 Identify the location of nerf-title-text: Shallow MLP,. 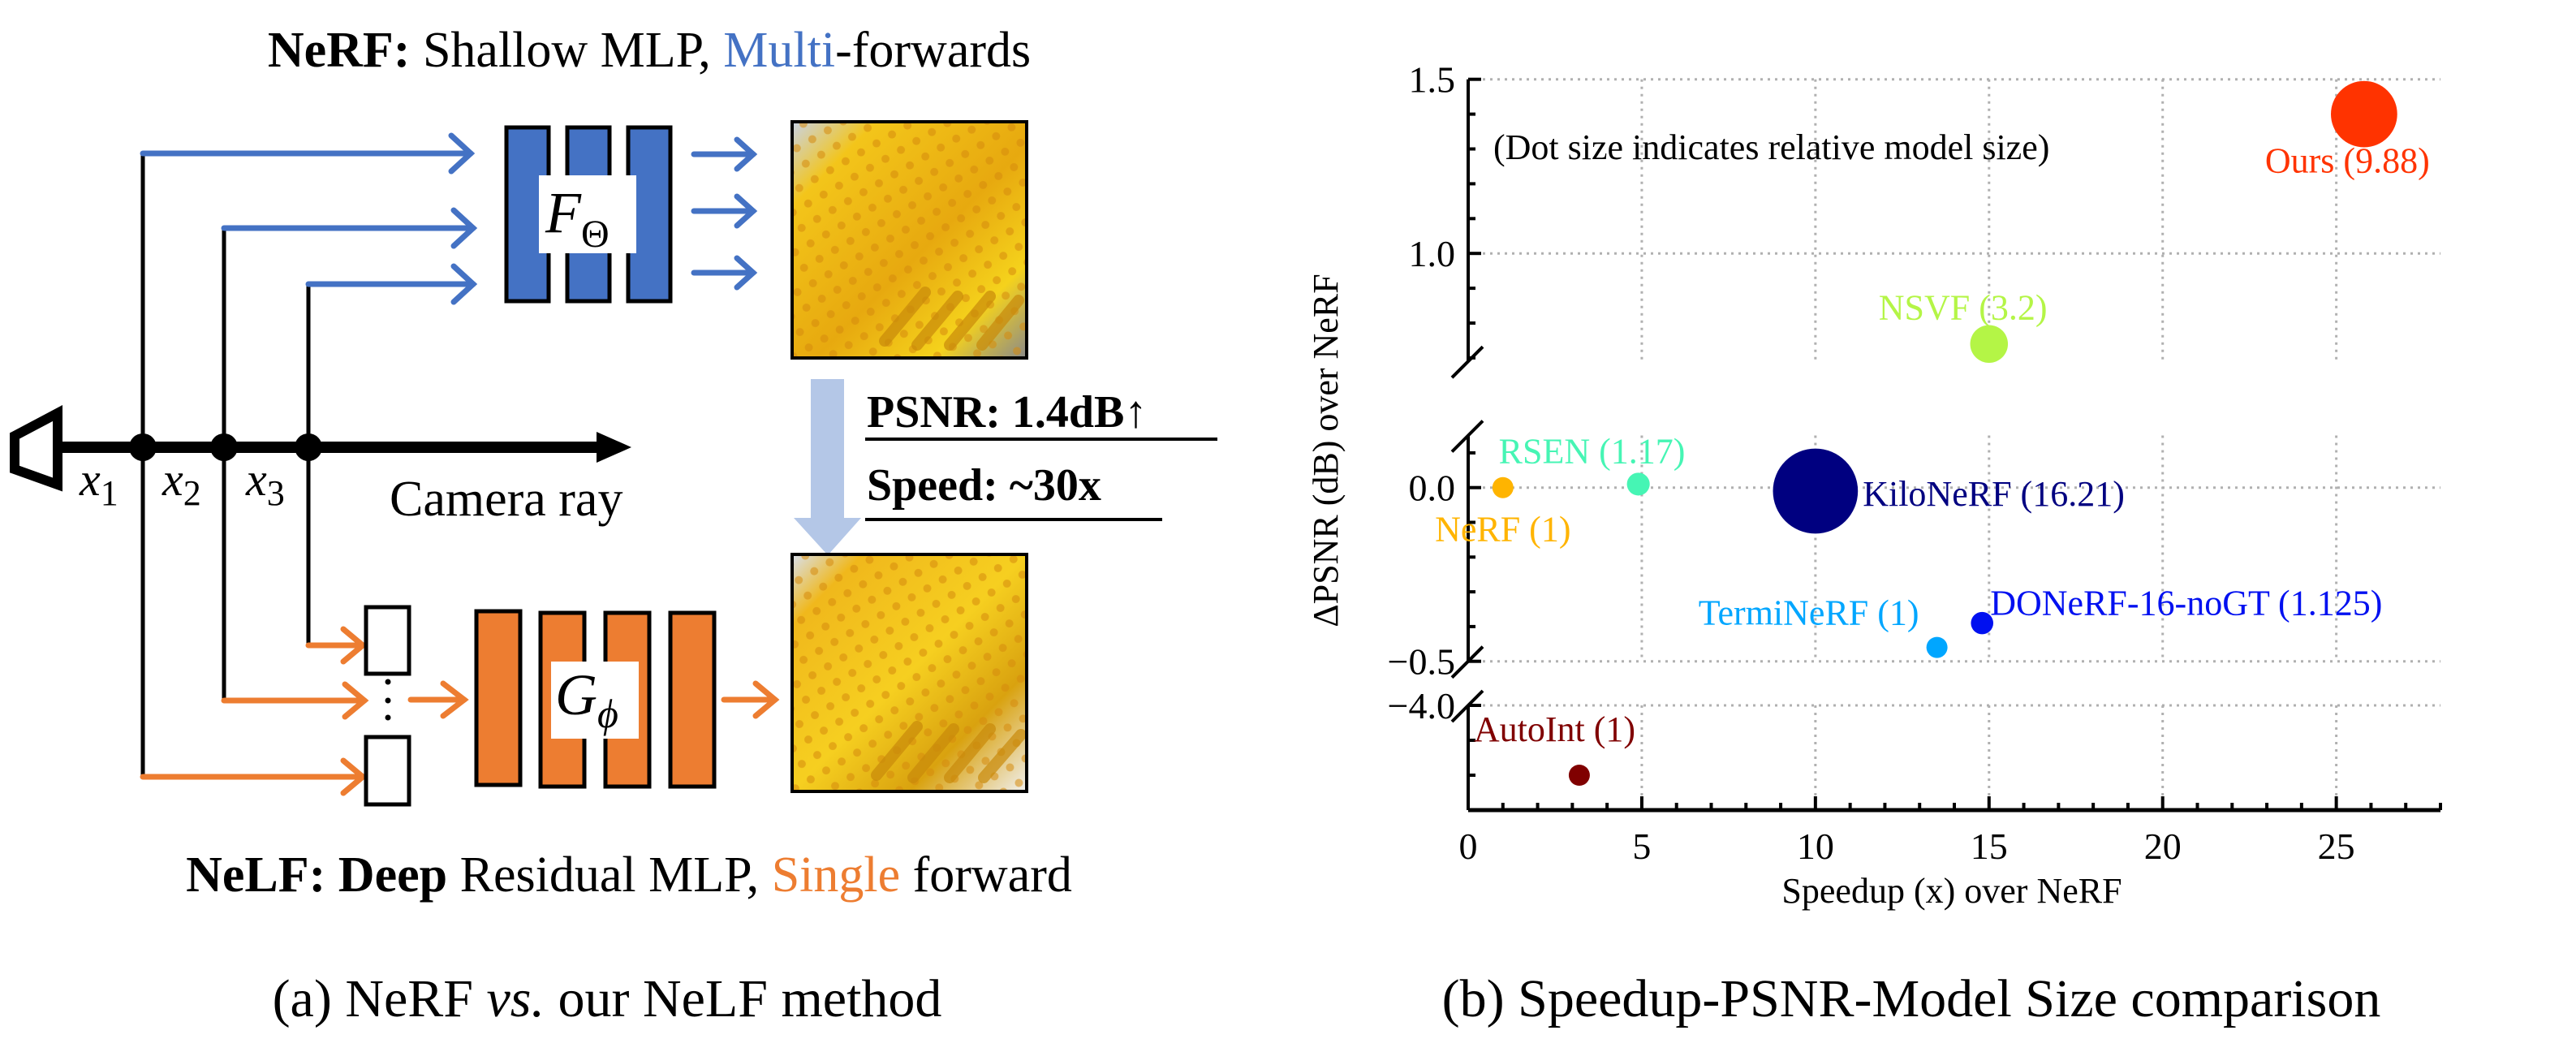
(566, 50).